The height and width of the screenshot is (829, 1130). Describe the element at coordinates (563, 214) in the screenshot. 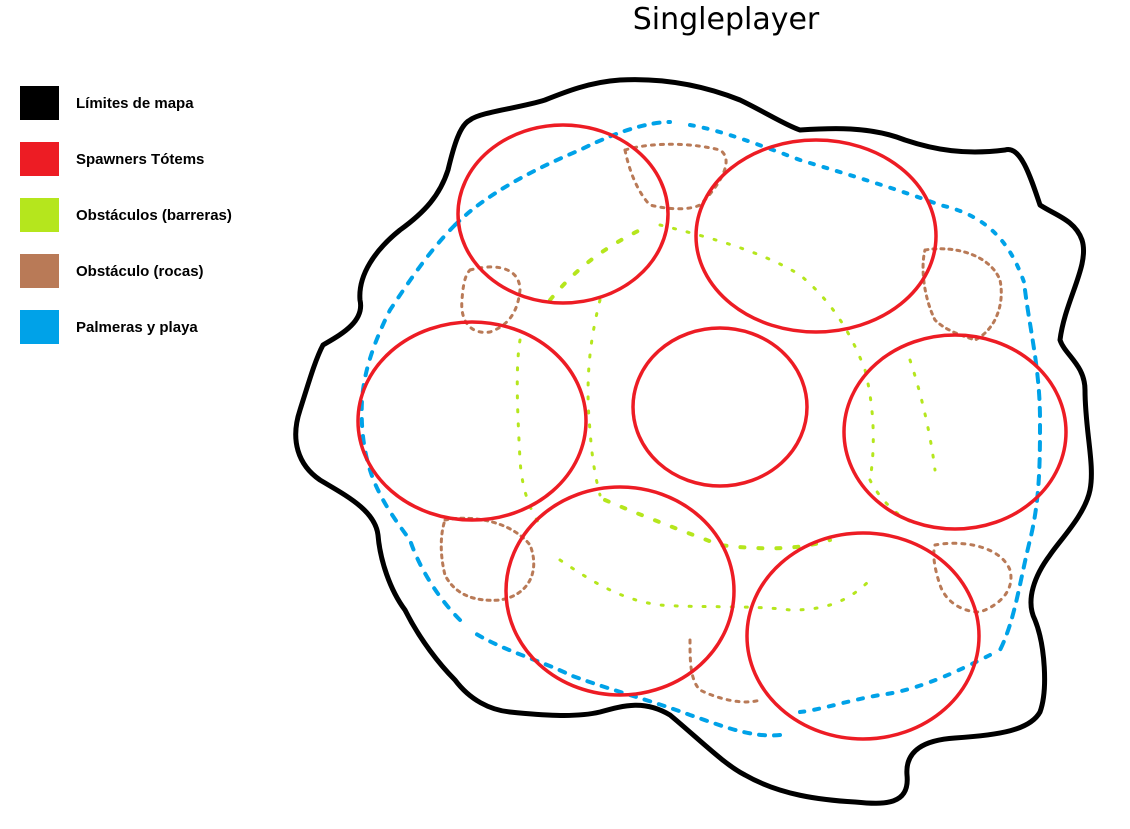

I see `spawner-top-left` at that location.